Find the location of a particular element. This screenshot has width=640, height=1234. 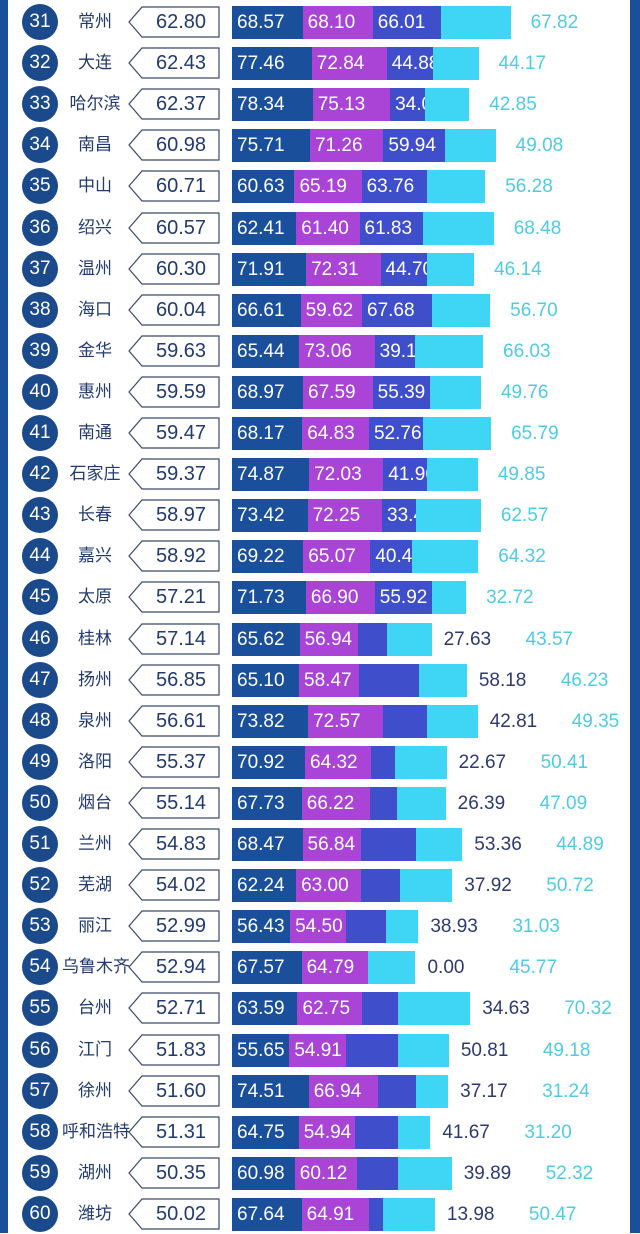

total-score: 52.99 is located at coordinates (174, 926).